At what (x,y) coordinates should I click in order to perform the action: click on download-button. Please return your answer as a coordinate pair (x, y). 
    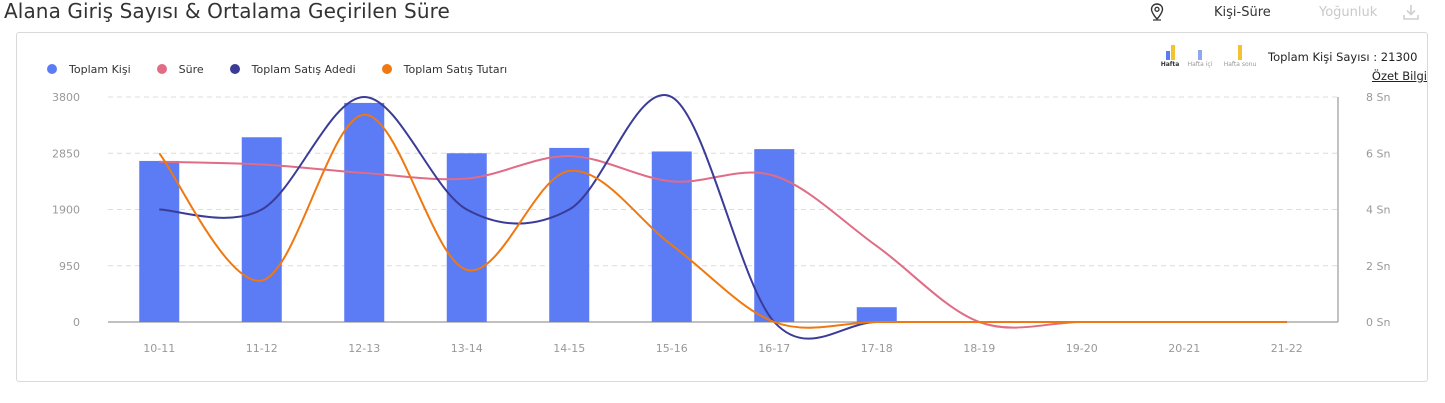
    Looking at the image, I should click on (1413, 12).